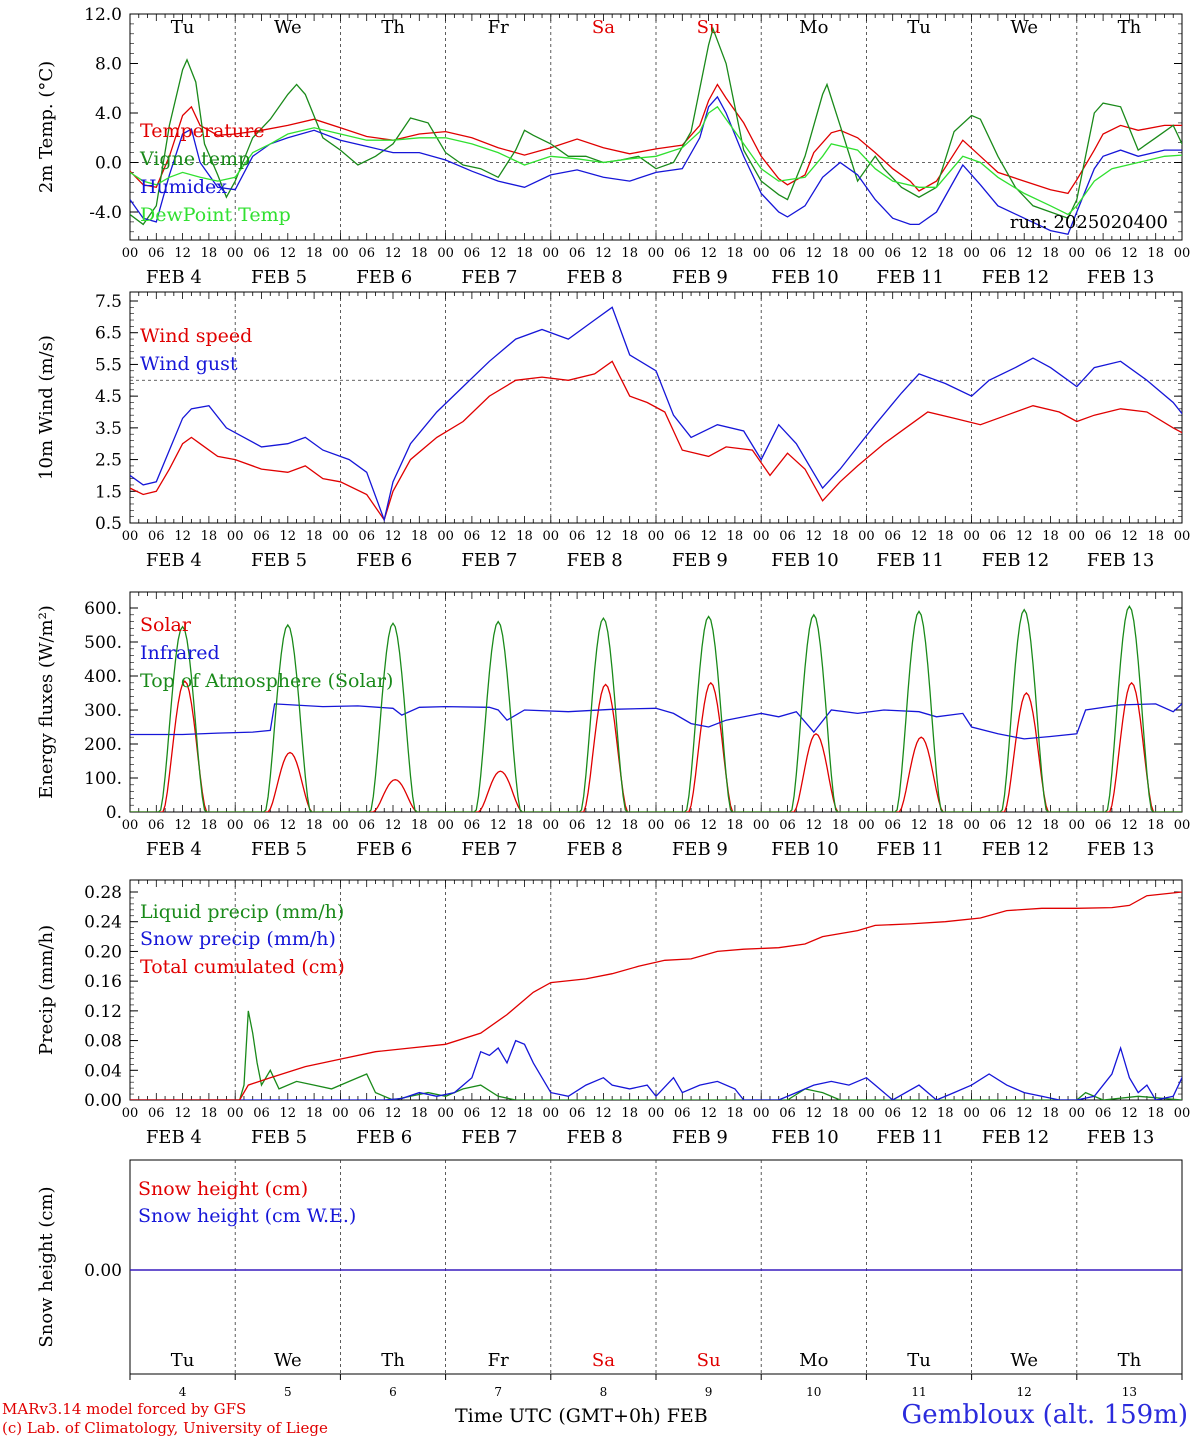 The image size is (1194, 1444). I want to click on y-tick-label: 0.08, so click(103, 1042).